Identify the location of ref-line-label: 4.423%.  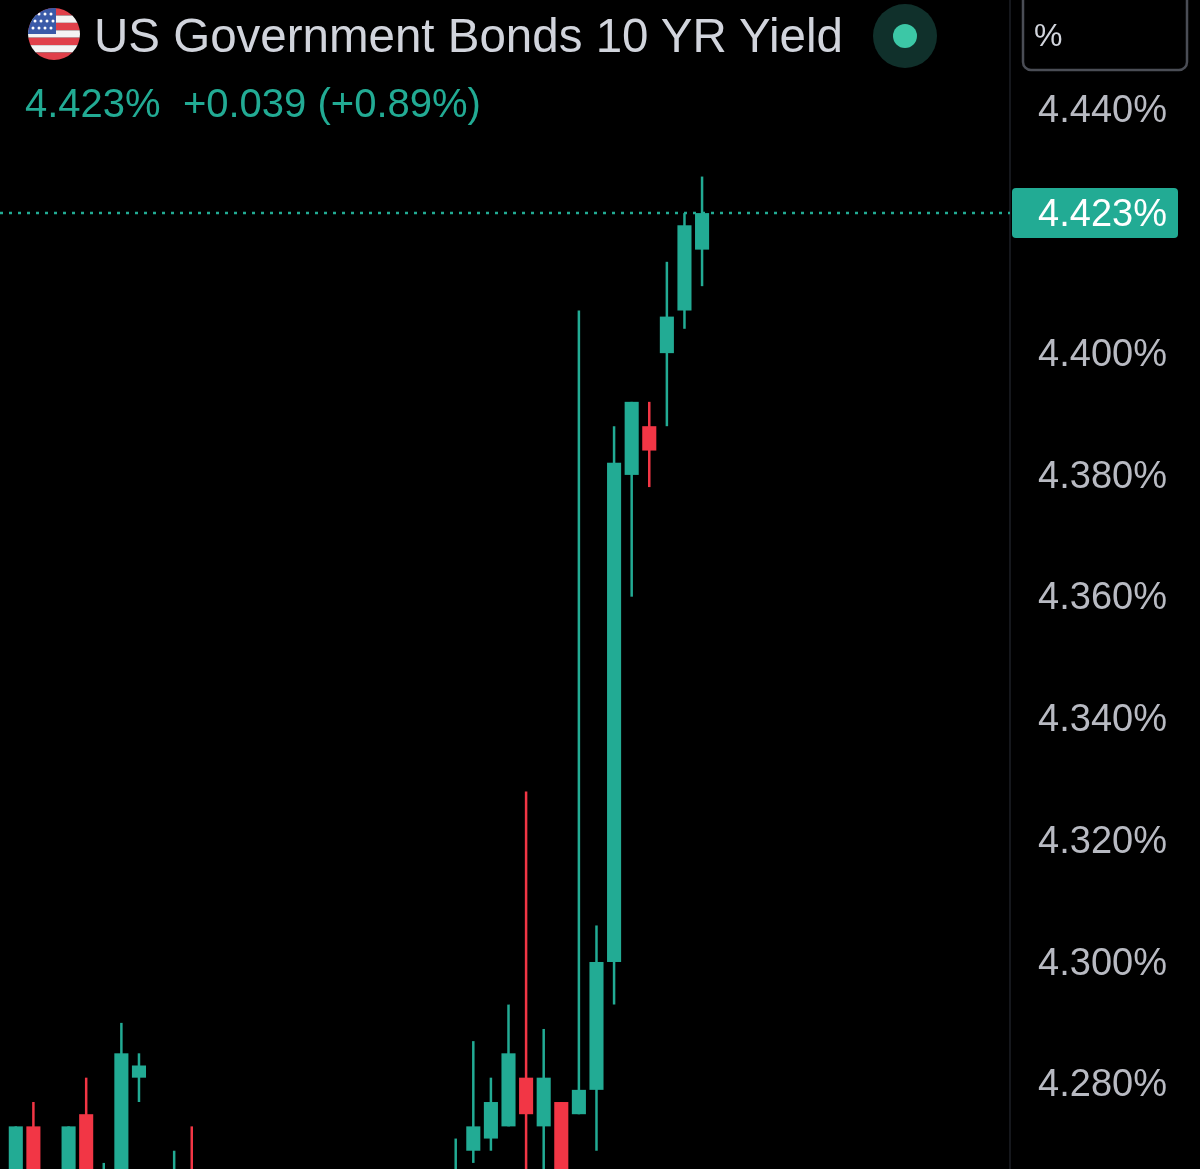
(1102, 213).